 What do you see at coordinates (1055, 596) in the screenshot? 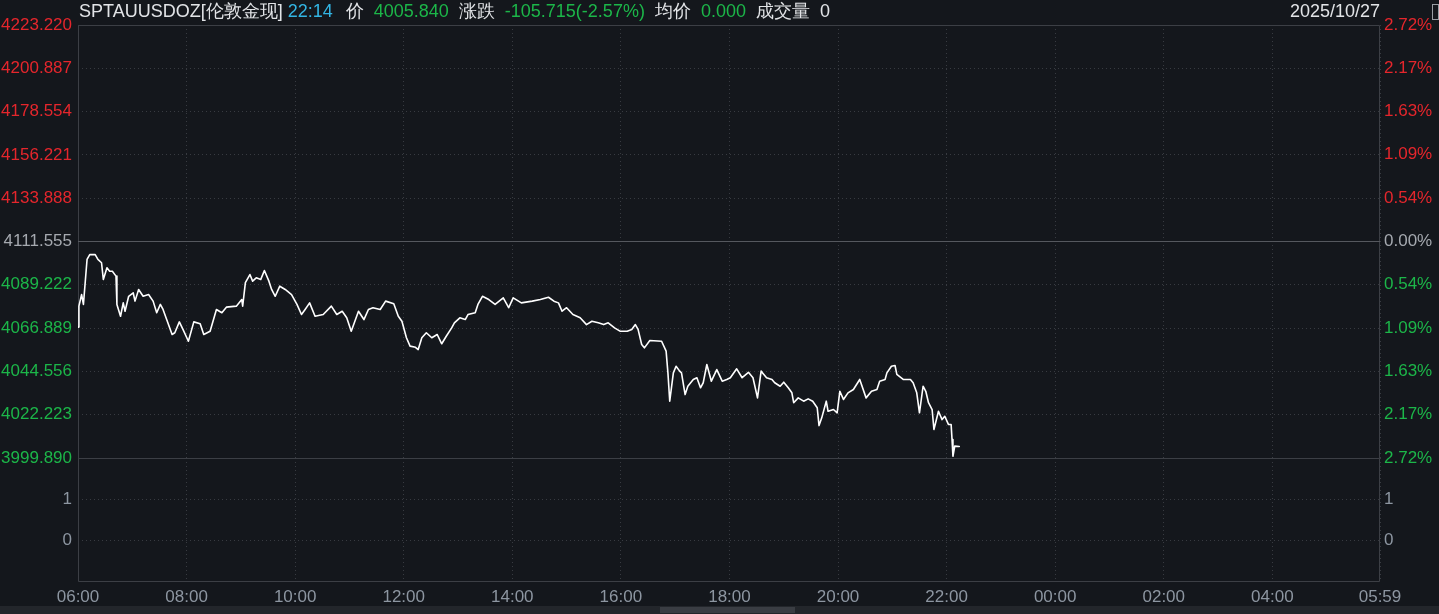
I see `x-tick-label: 00:00` at bounding box center [1055, 596].